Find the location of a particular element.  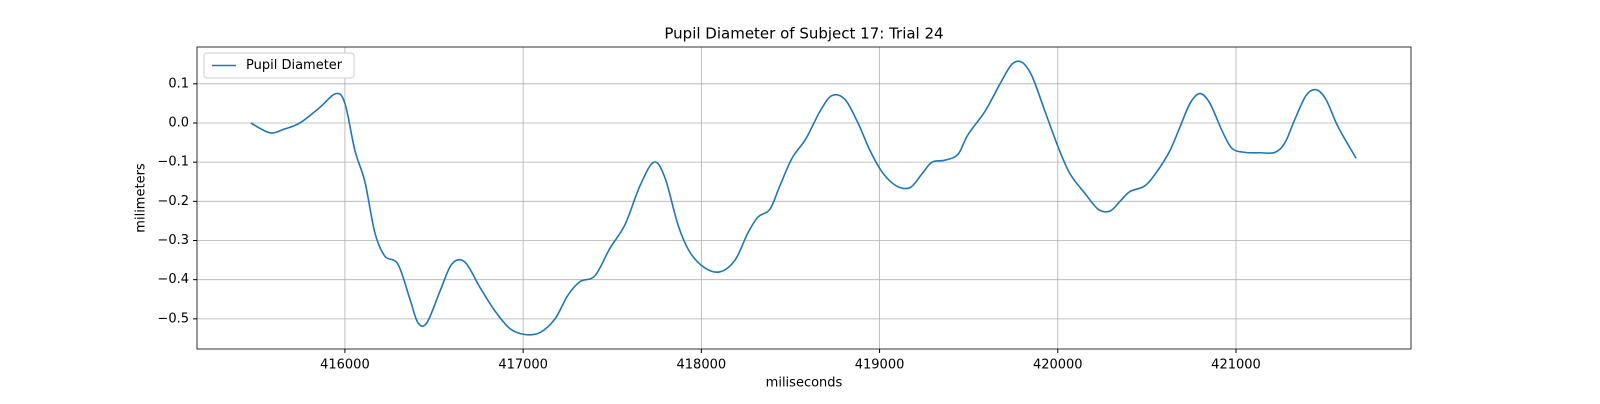

x-tick-label: 417000 is located at coordinates (523, 365).